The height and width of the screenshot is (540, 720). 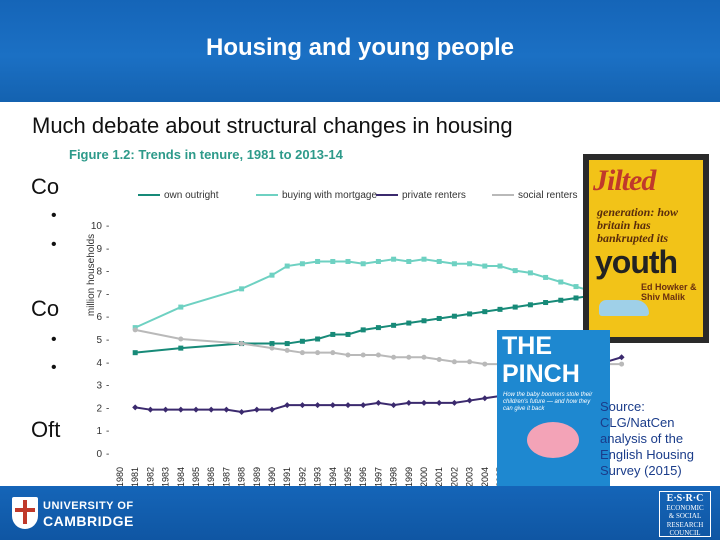 I want to click on sneaker-illustration, so click(x=624, y=308).